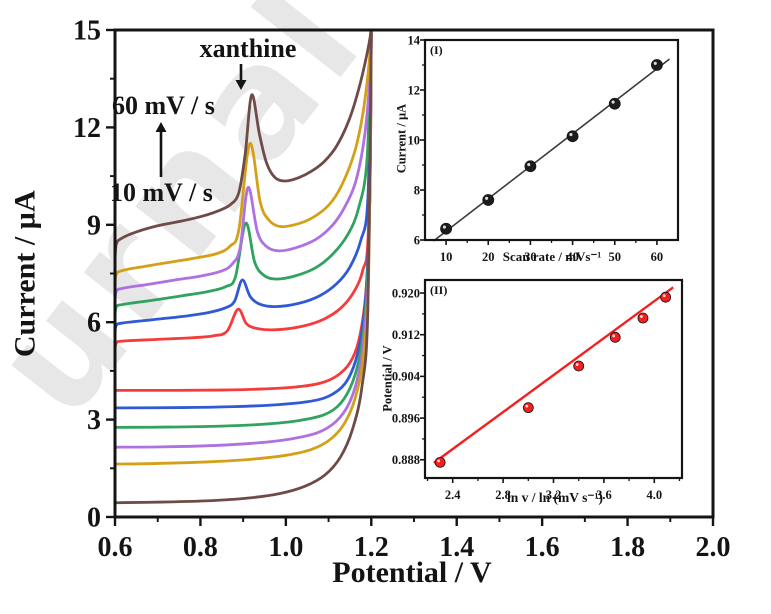  Describe the element at coordinates (94, 323) in the screenshot. I see `main-y-tick-label: 6` at that location.